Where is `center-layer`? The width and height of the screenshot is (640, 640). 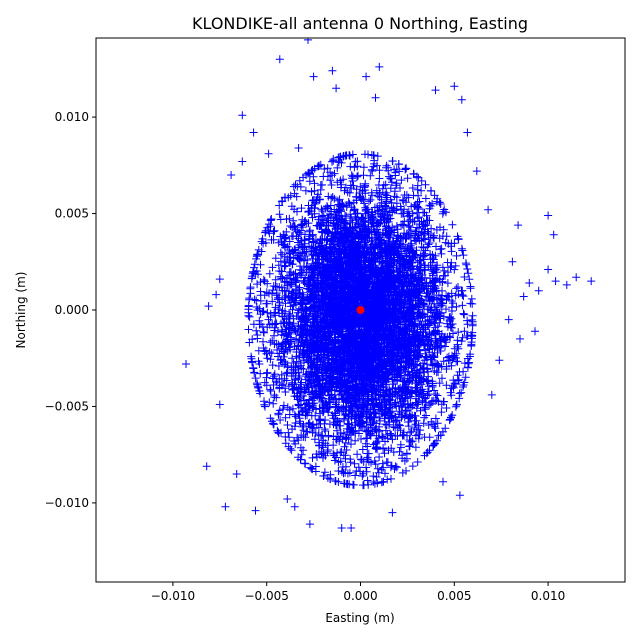 center-layer is located at coordinates (360, 310).